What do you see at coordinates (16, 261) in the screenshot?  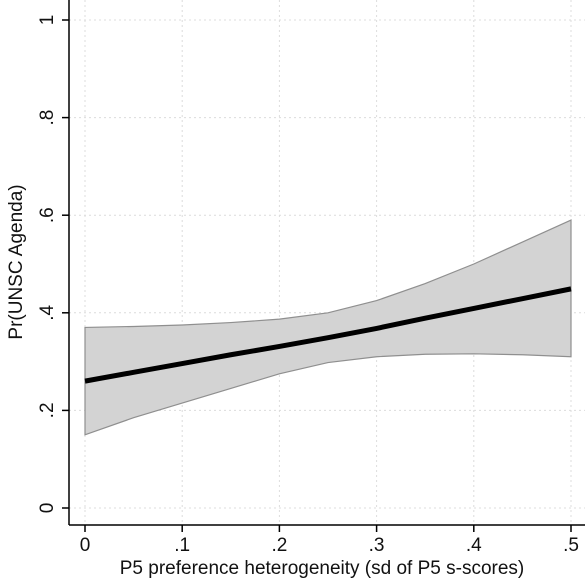 I see `y-axis-title: Pr(UNSC Agenda)` at bounding box center [16, 261].